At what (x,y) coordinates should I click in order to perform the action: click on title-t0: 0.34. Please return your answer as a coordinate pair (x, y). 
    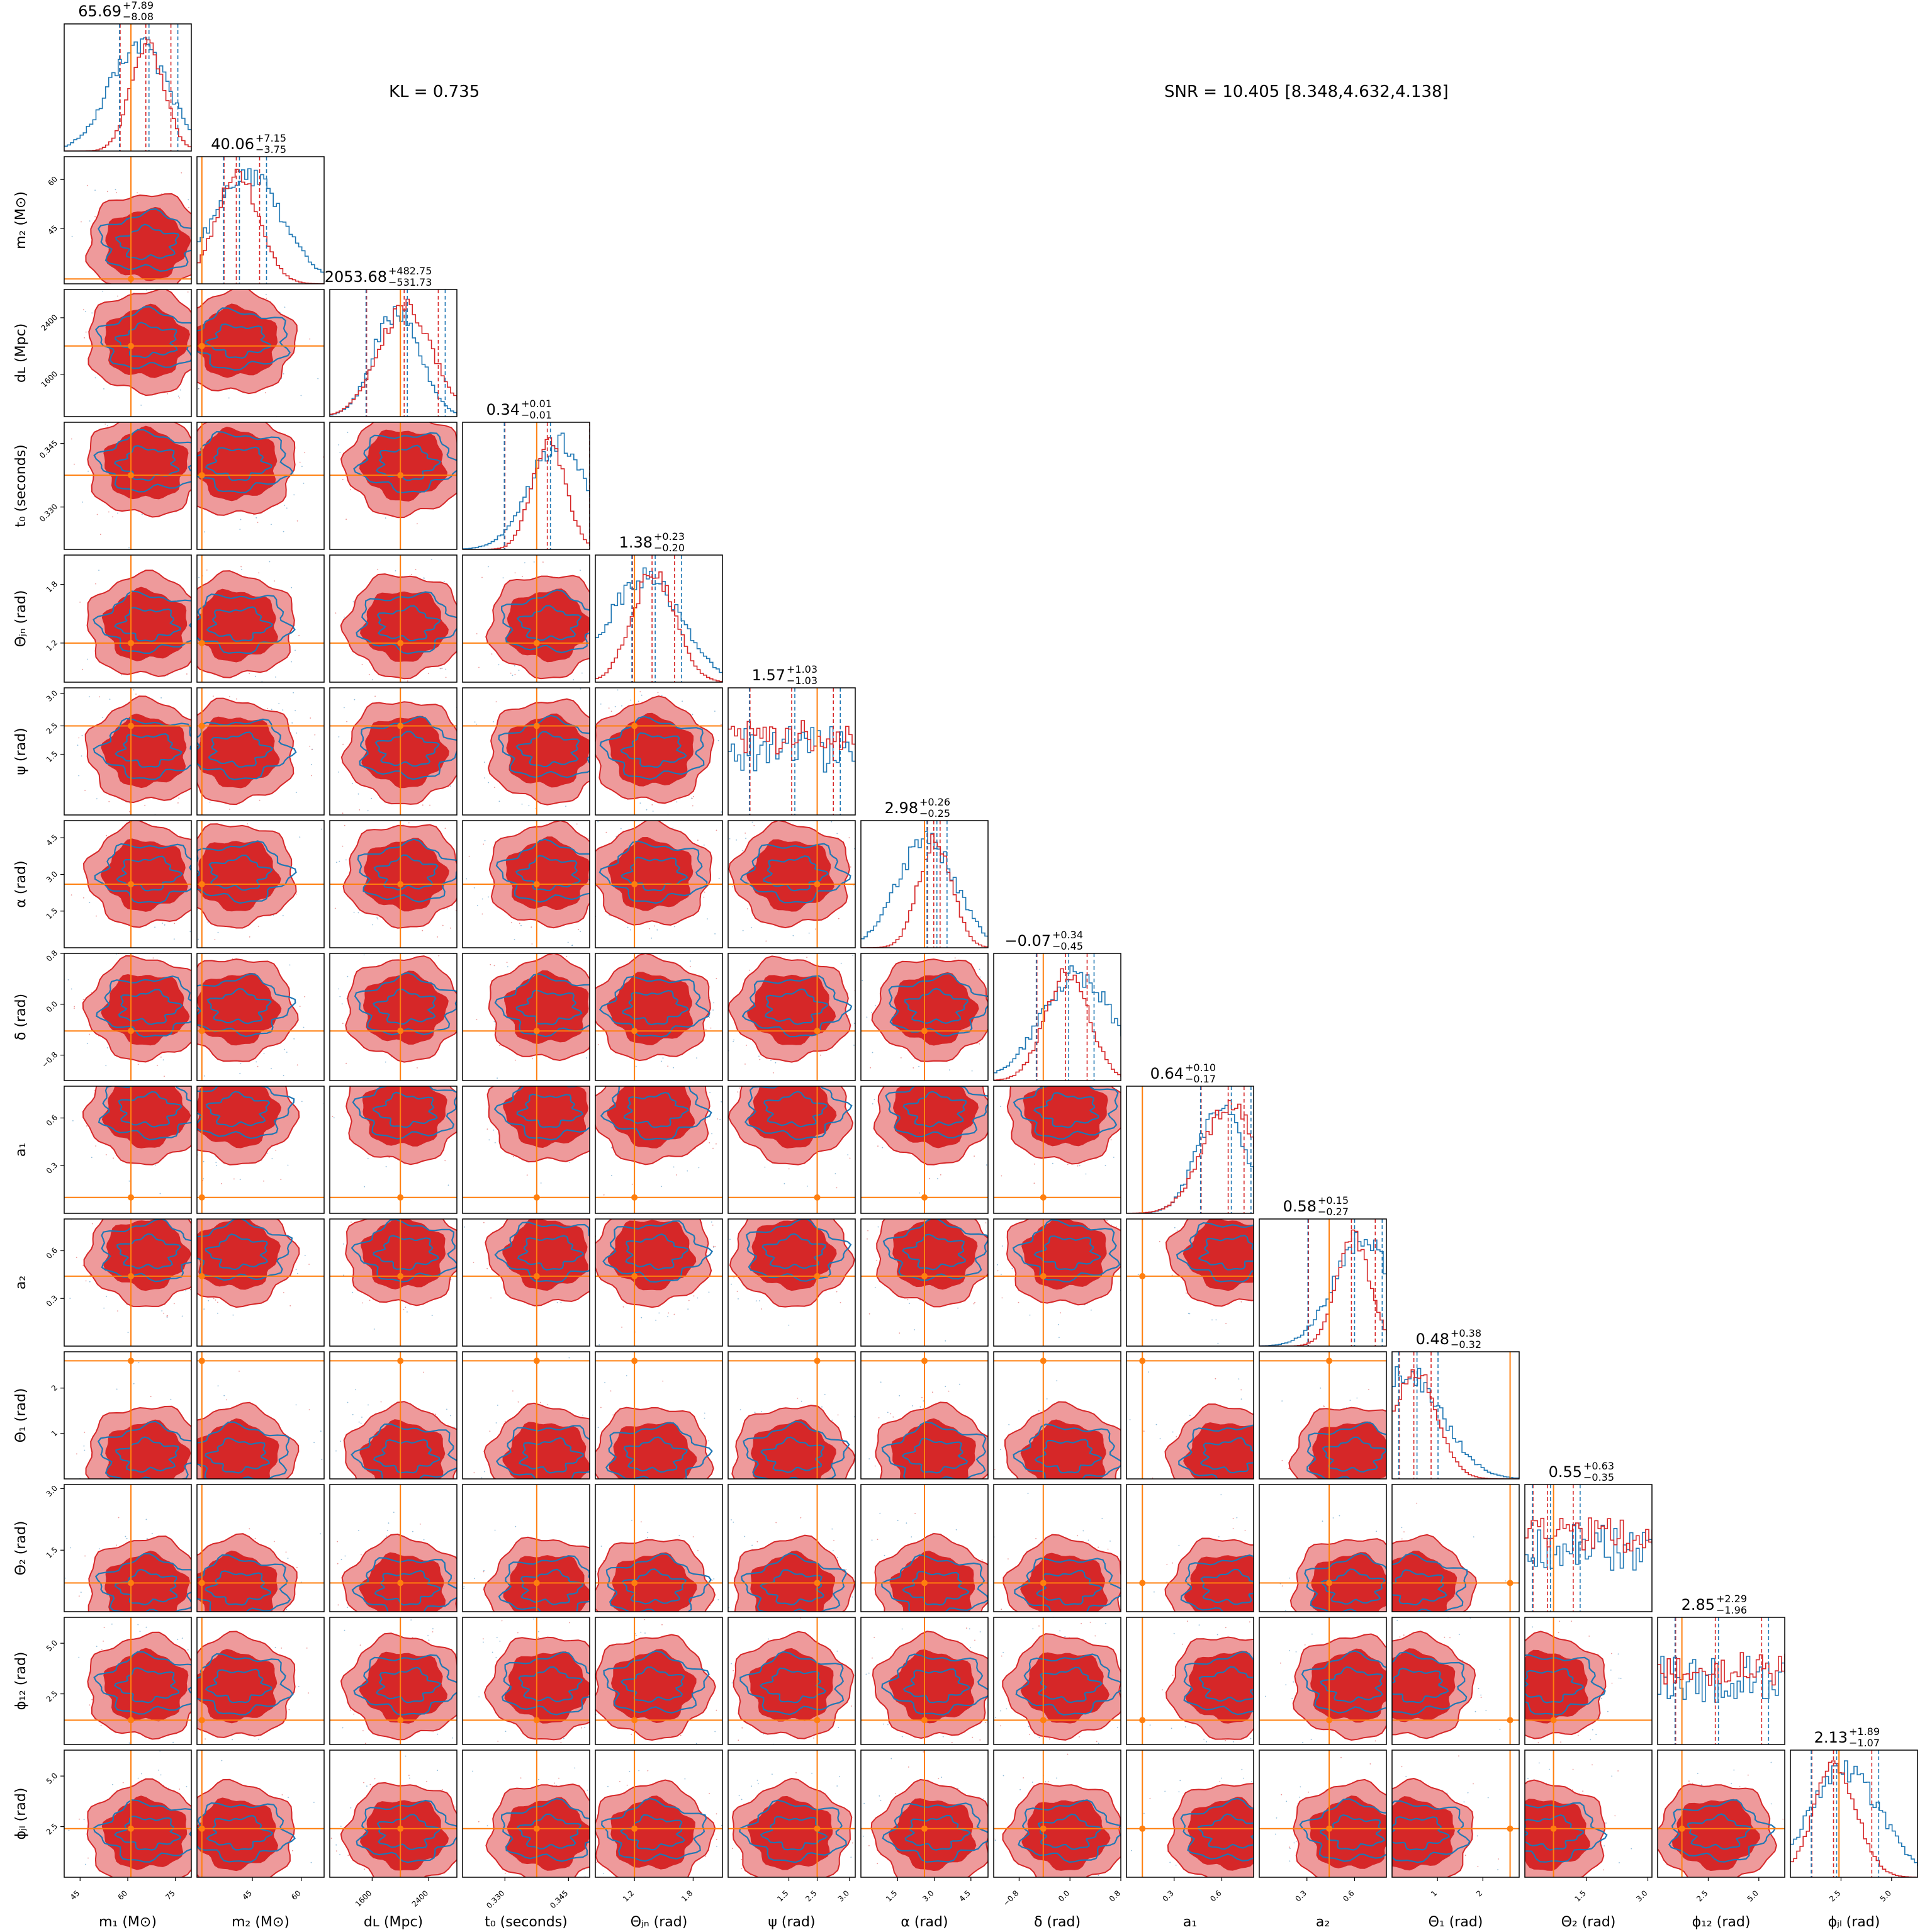
    Looking at the image, I should click on (503, 409).